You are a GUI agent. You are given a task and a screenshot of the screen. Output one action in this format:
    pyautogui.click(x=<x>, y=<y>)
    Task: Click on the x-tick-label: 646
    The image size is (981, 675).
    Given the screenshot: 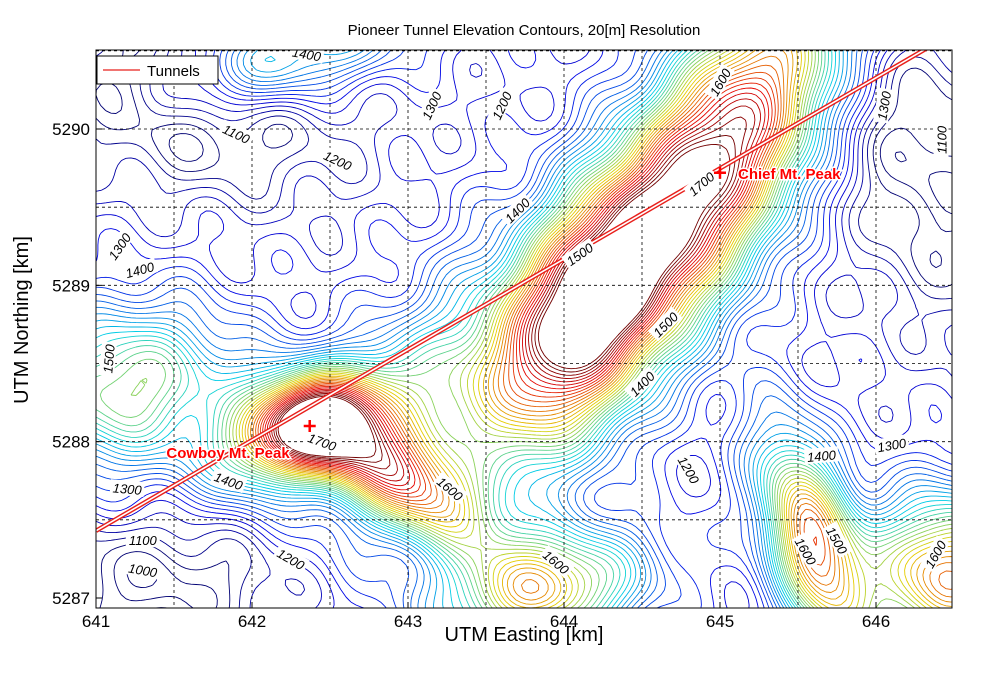 What is the action you would take?
    pyautogui.click(x=876, y=621)
    